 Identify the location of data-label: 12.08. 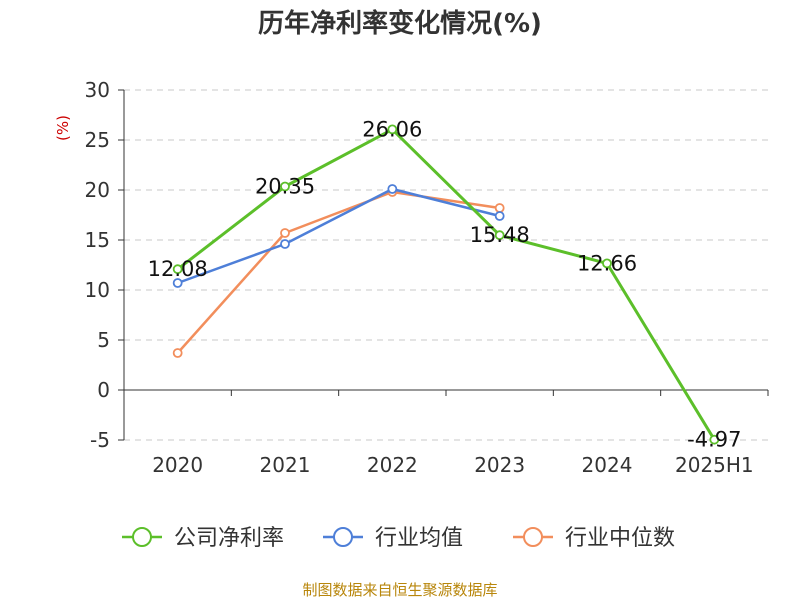
(178, 269).